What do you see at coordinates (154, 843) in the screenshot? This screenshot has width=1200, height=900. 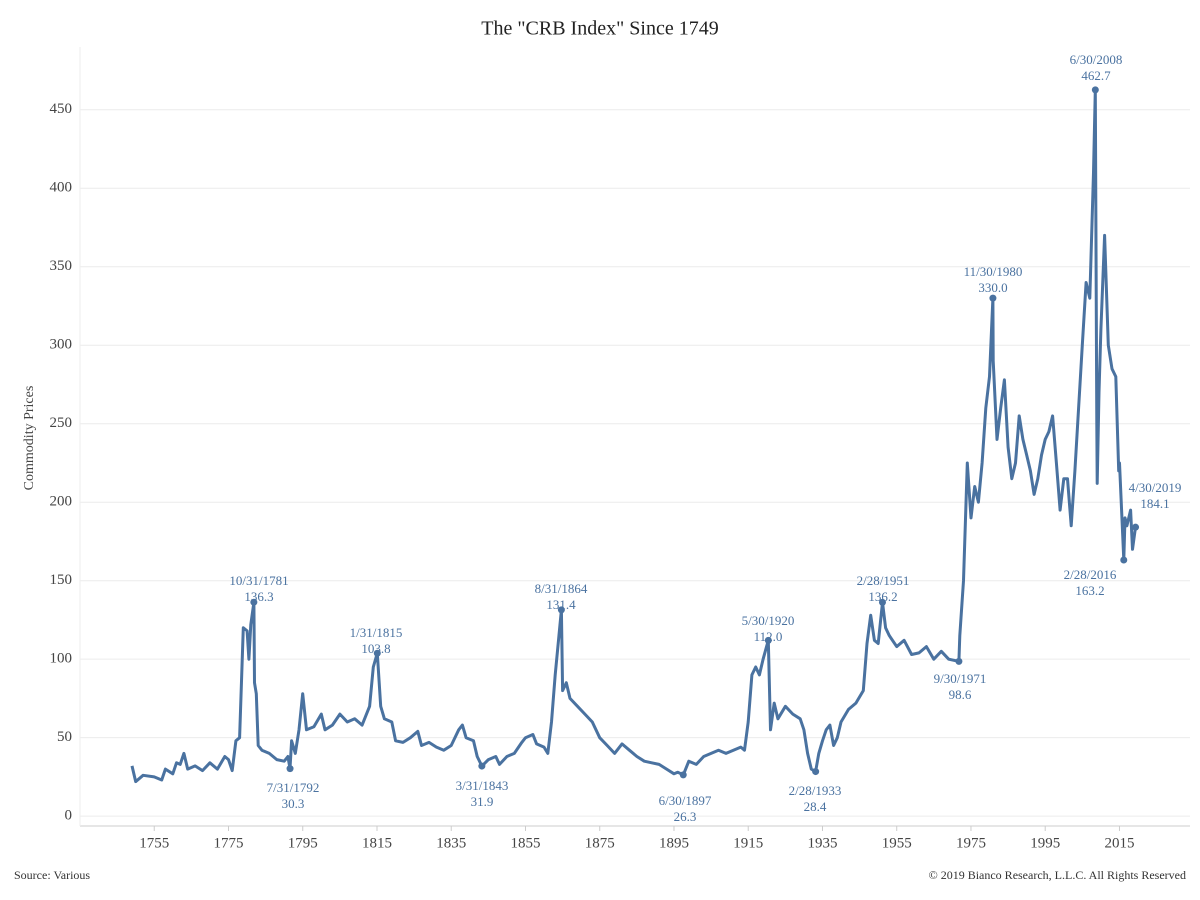 I see `x-tick-label: 1755` at bounding box center [154, 843].